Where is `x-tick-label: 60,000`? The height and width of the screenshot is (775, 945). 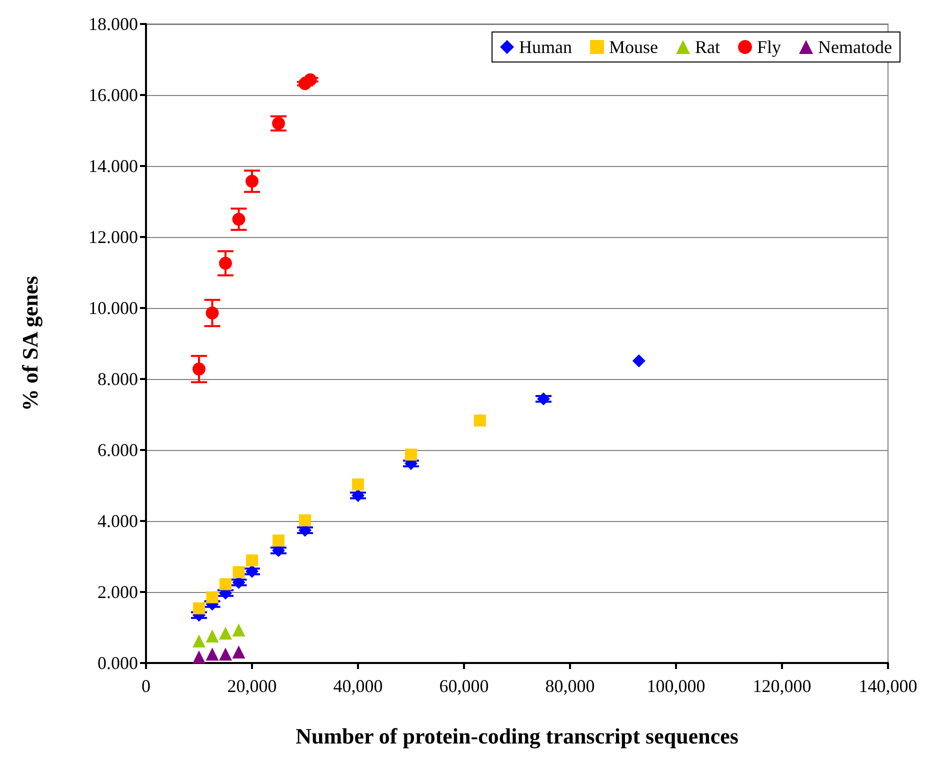 x-tick-label: 60,000 is located at coordinates (464, 686).